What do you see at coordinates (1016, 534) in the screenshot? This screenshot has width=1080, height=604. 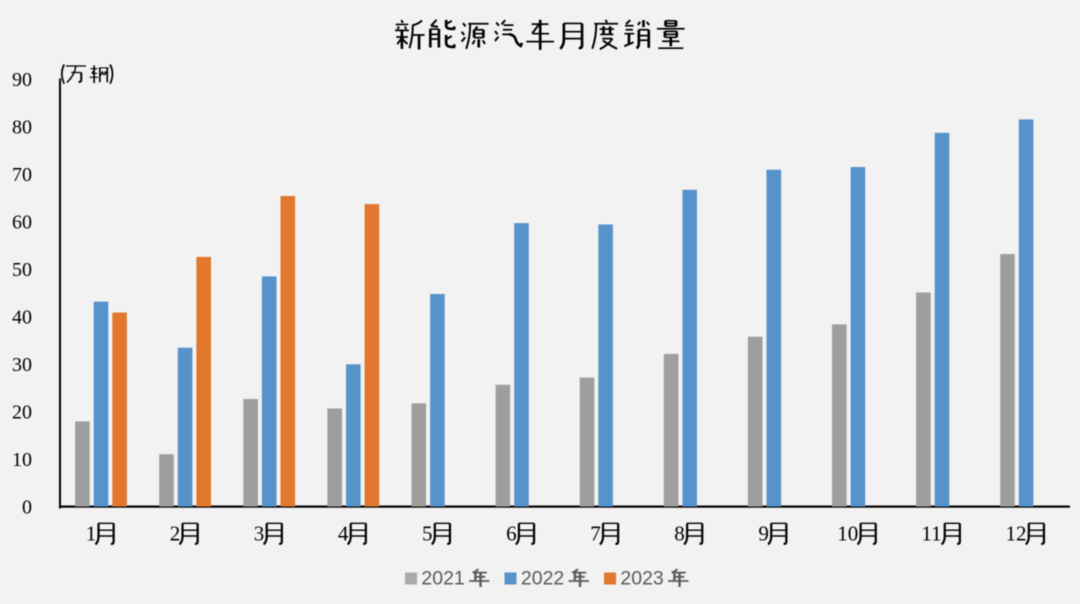 I see `svg-text: 12` at bounding box center [1016, 534].